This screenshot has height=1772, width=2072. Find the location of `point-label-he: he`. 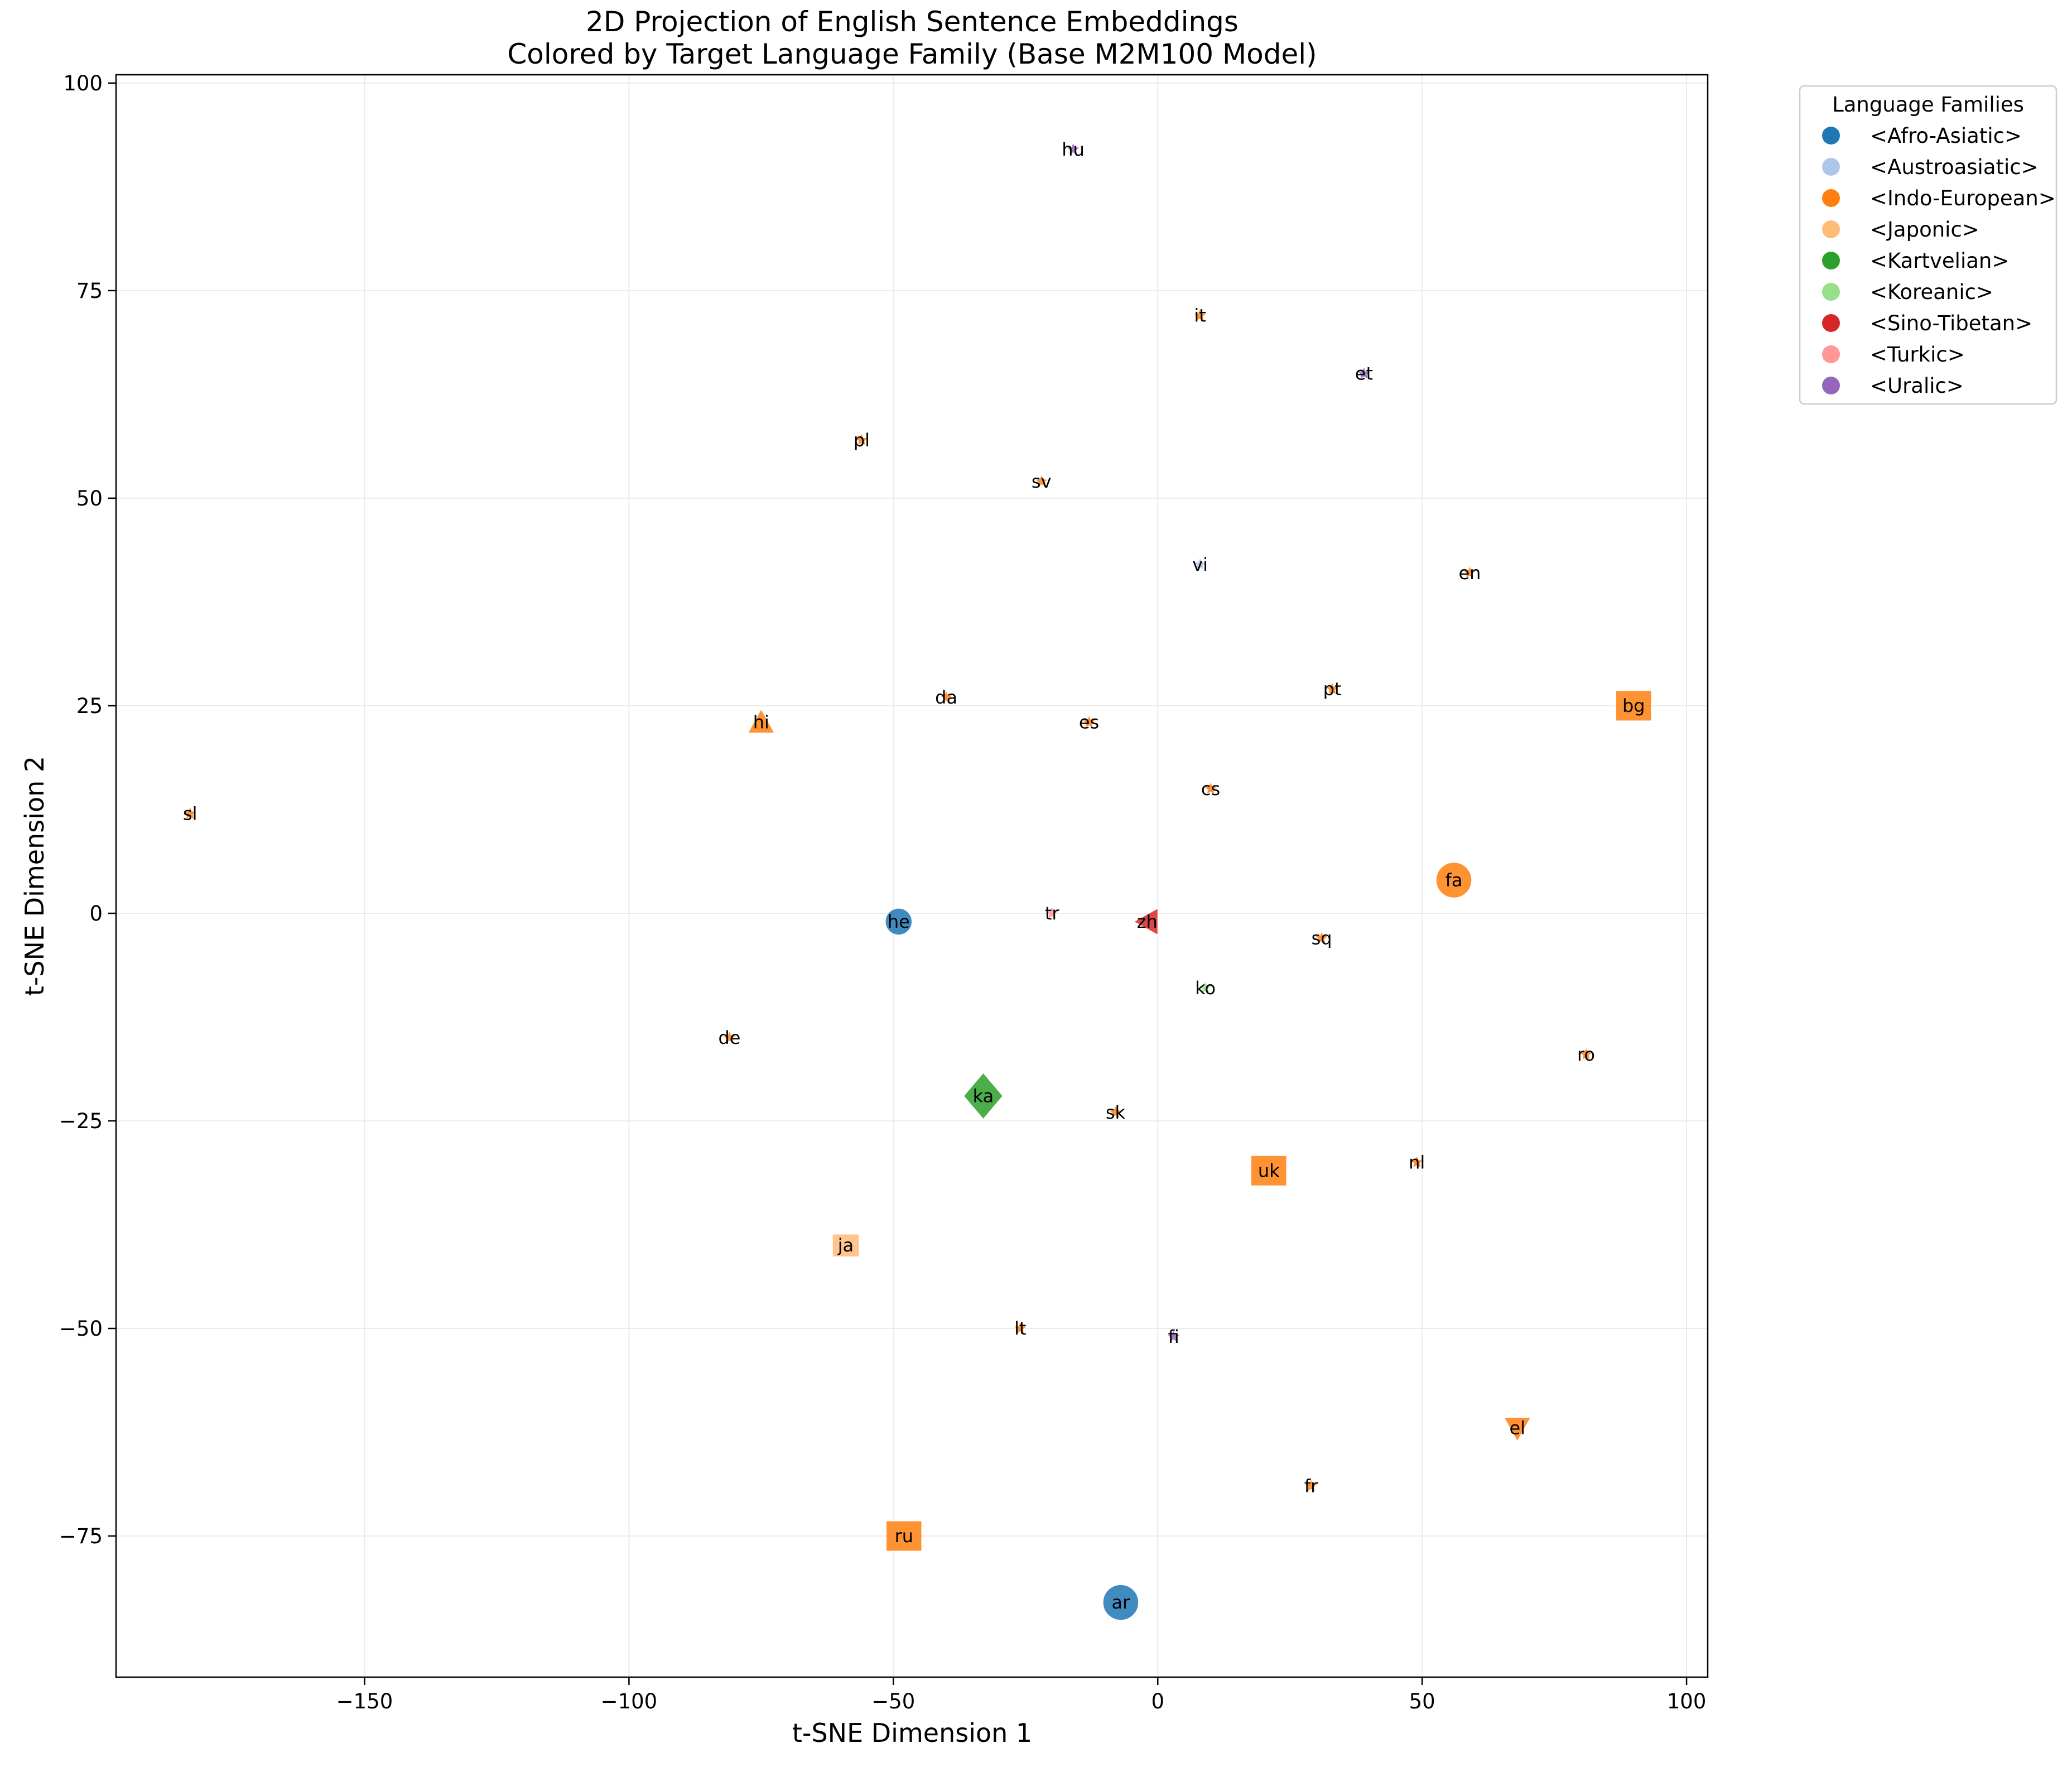

point-label-he: he is located at coordinates (899, 922).